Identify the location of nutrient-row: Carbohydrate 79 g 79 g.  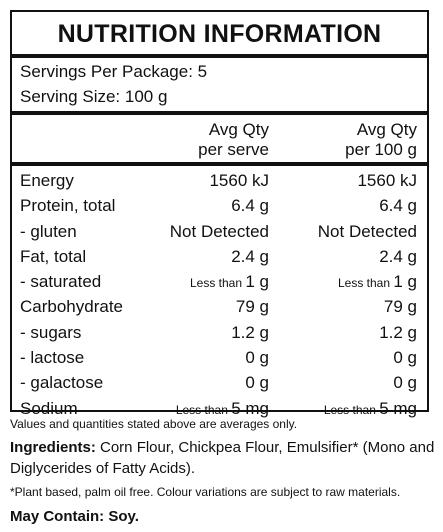
(219, 306).